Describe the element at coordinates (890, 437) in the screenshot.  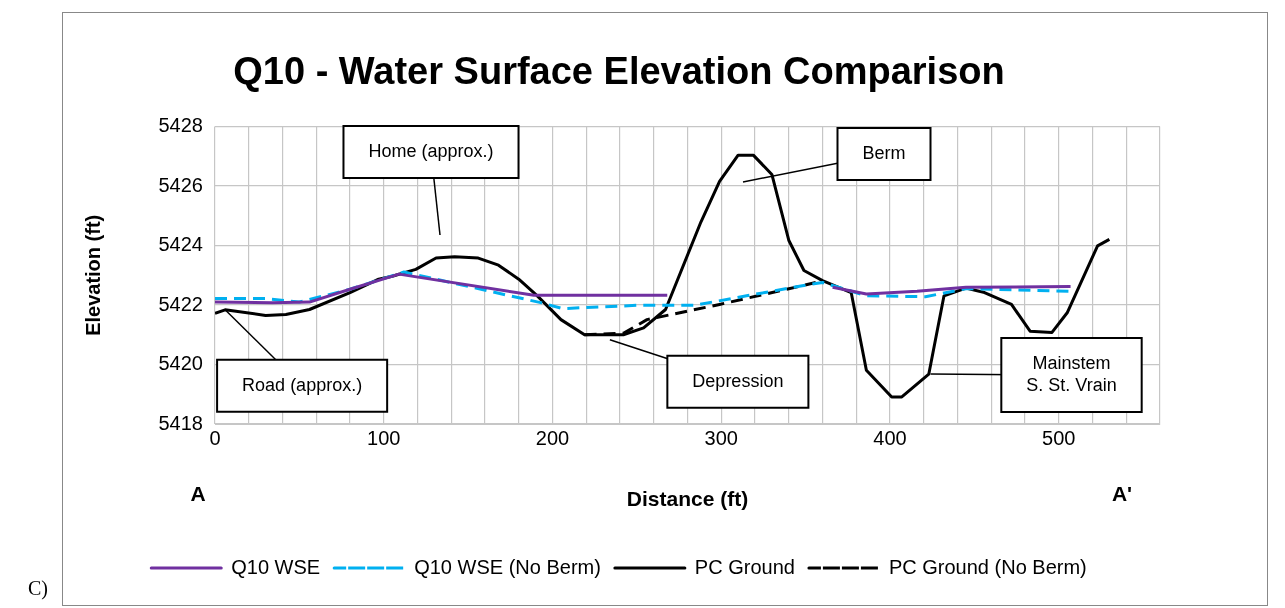
I see `x-tick-label: 400` at that location.